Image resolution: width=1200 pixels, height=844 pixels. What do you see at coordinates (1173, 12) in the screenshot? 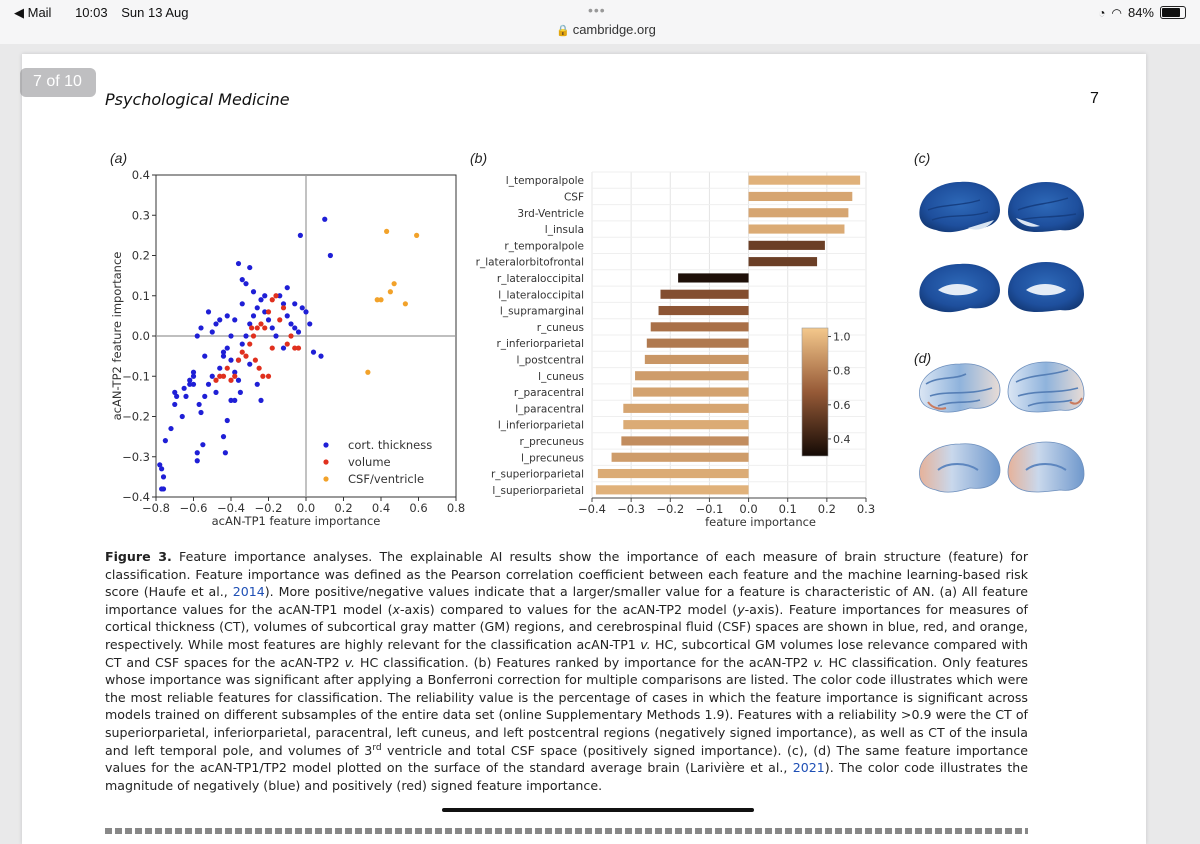
I see `battery-icon` at bounding box center [1173, 12].